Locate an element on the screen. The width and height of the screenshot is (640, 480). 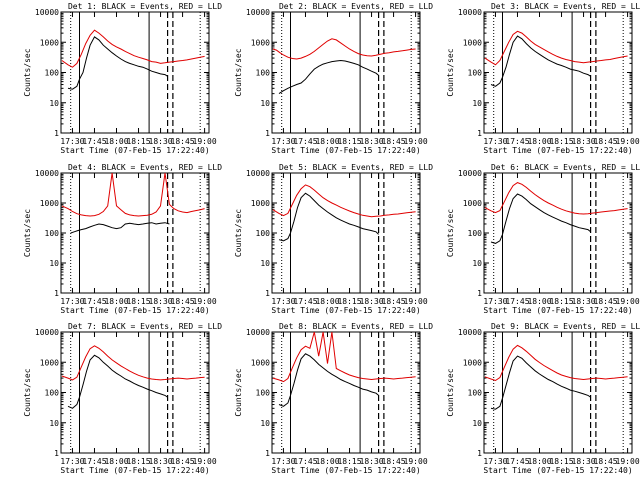
panel-title: Det 4: BLACK = Events, RED = LLD is located at coordinates (145, 167).